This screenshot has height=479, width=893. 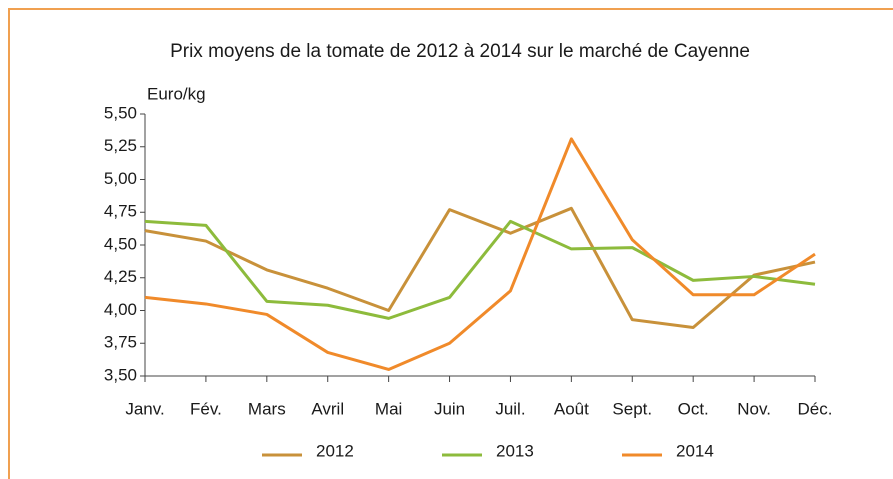 I want to click on y-tick-label: 5,00, so click(x=120, y=178).